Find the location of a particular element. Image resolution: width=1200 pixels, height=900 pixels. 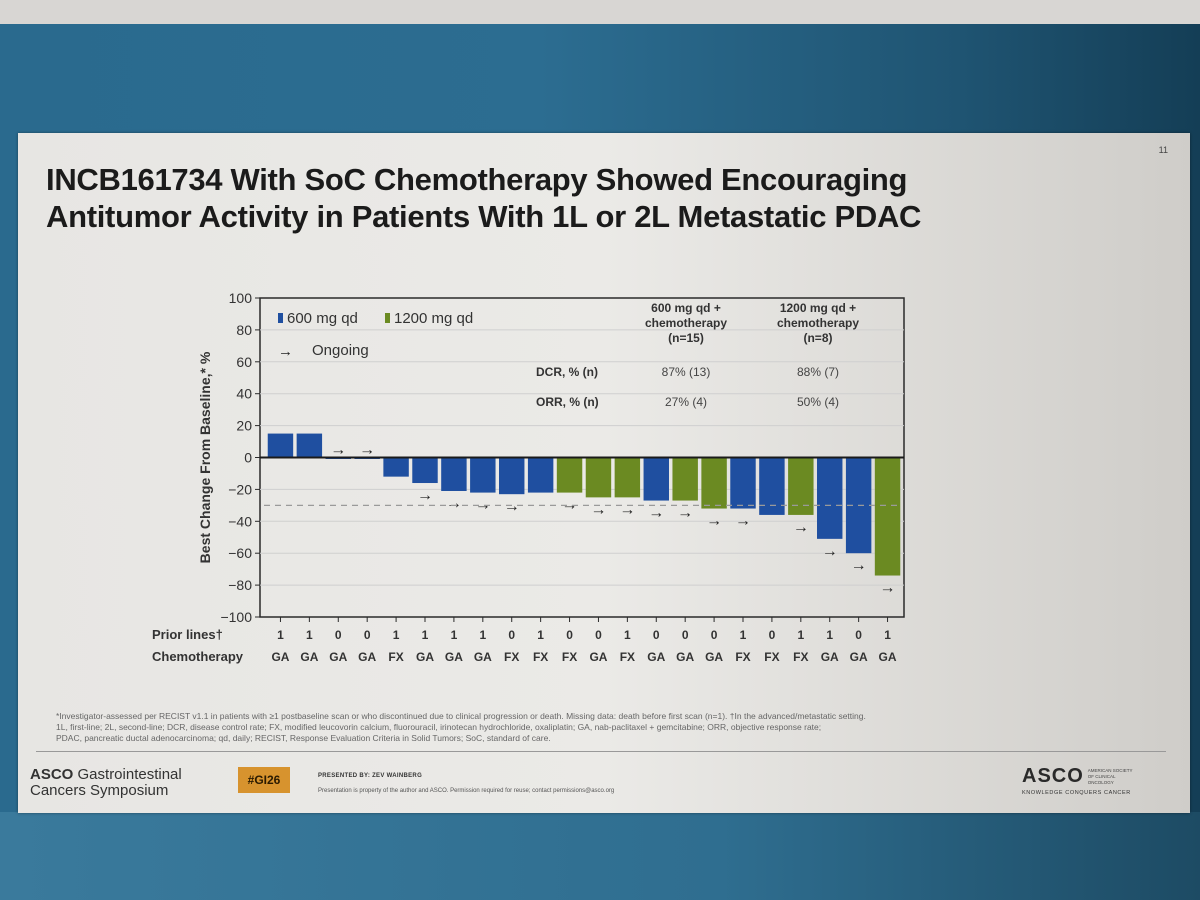

asco-logo-sub: AMERICAN SOCIETY OF CLINICAL ONCOLOGY is located at coordinates (1110, 776).